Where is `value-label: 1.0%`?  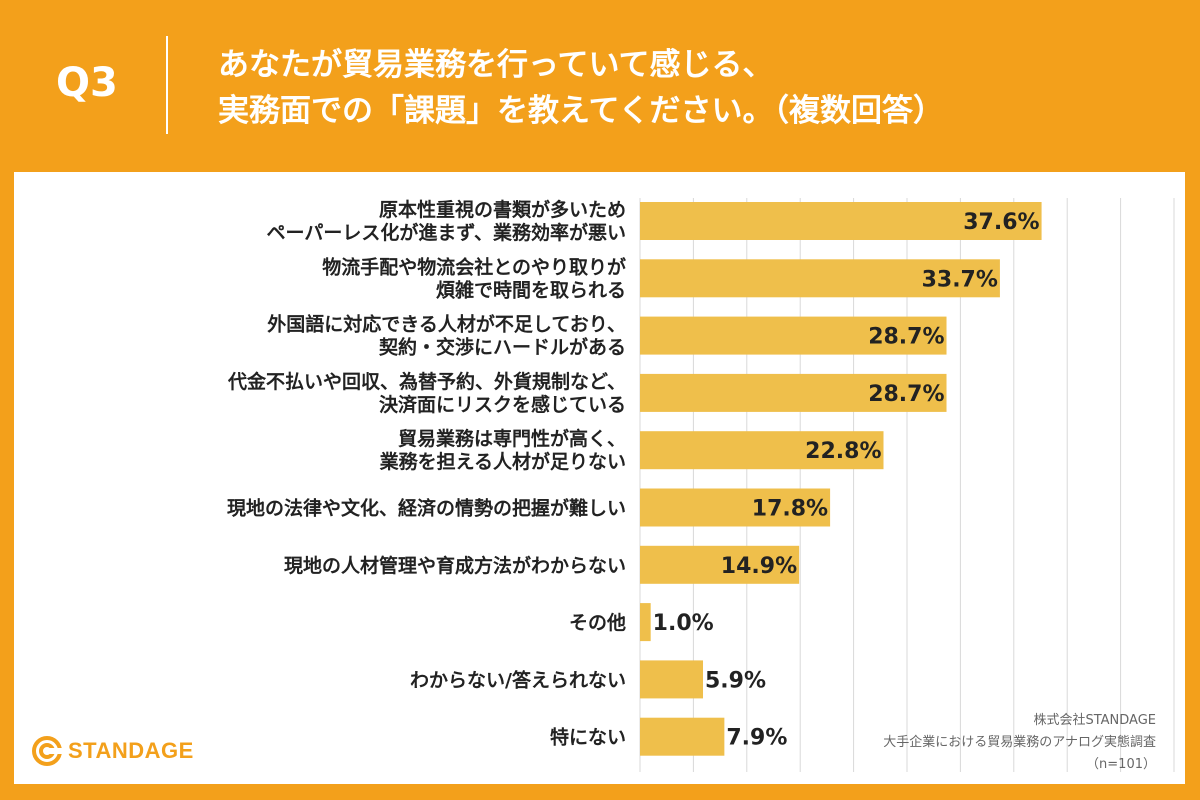 value-label: 1.0% is located at coordinates (683, 623).